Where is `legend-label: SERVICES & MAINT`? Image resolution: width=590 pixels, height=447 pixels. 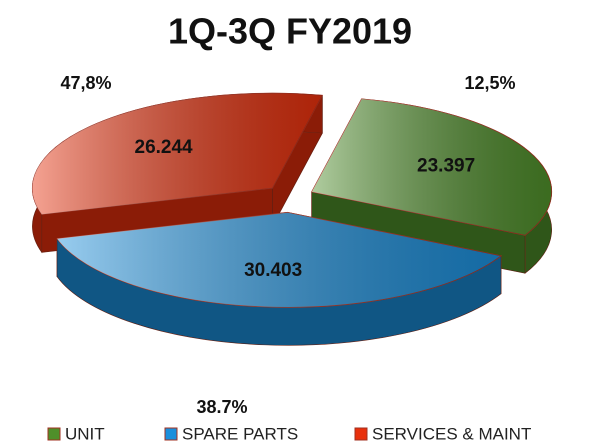
legend-label: SERVICES & MAINT is located at coordinates (451, 433).